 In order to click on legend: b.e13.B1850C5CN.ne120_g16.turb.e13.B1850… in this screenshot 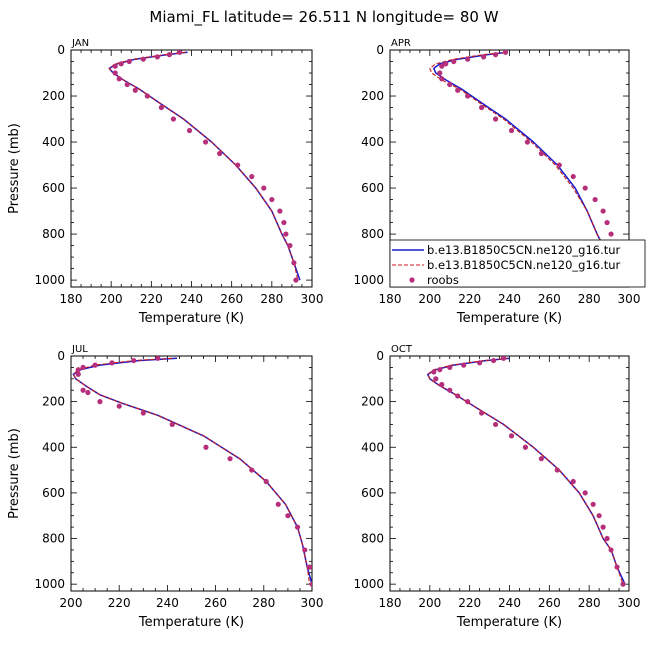, I will do `click(517, 263)`.